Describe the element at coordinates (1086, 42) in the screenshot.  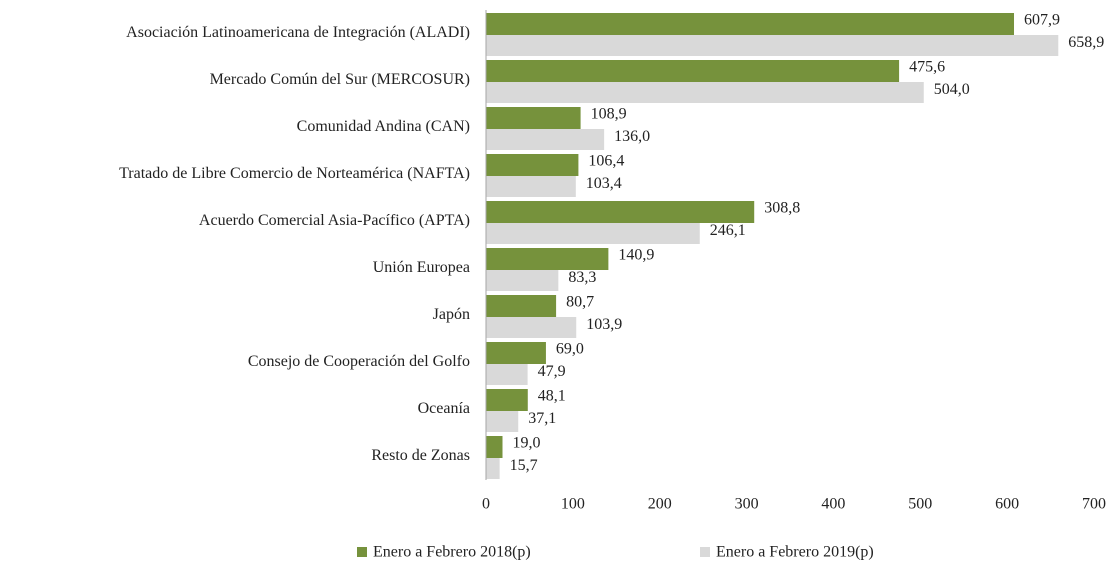
I see `value-label: 658,9` at that location.